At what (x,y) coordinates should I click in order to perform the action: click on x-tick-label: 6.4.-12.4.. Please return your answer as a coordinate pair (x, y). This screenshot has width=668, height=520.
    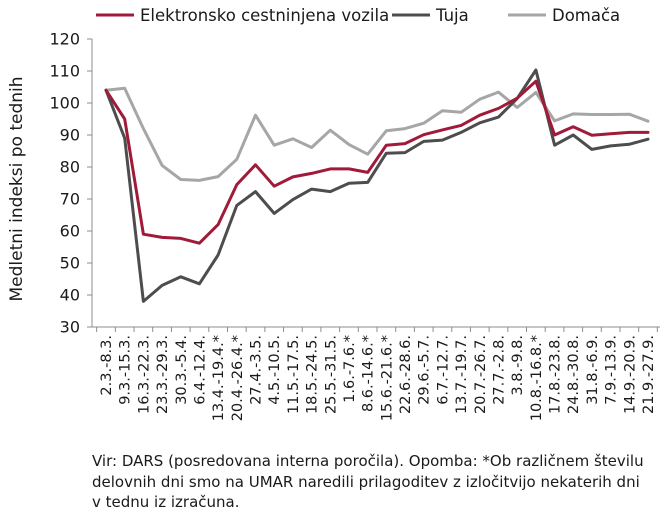
    Looking at the image, I should click on (200, 370).